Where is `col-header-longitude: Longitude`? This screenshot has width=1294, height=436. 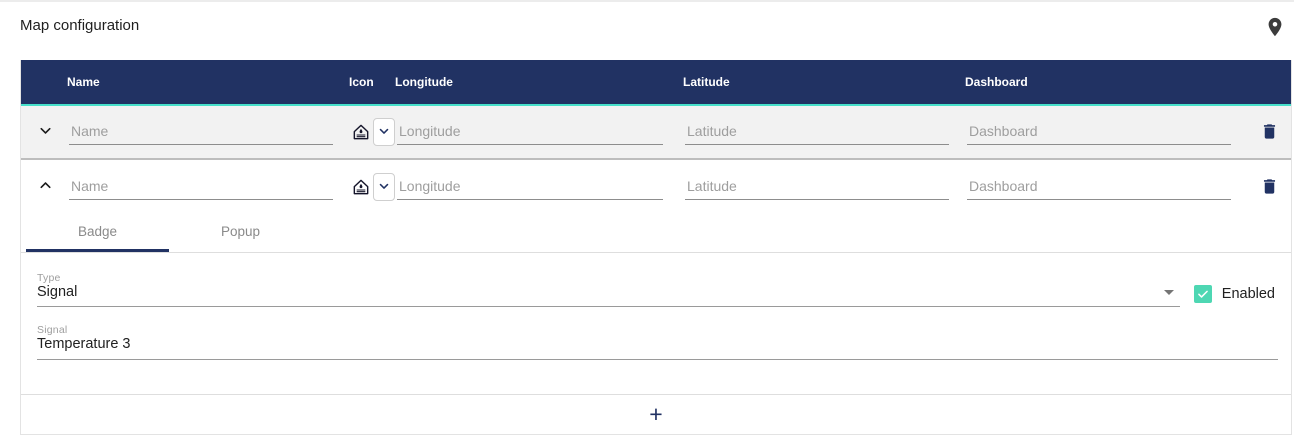 col-header-longitude: Longitude is located at coordinates (424, 82).